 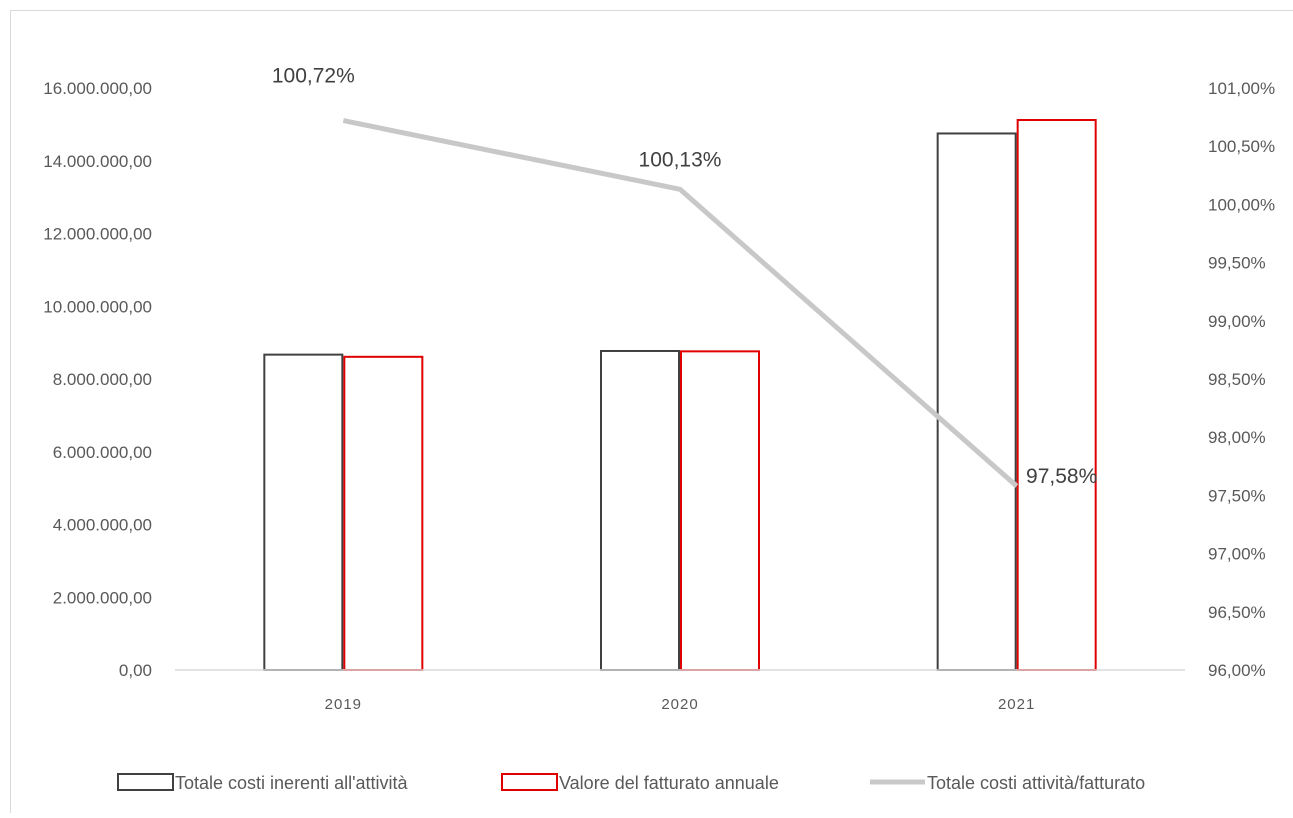 I want to click on y-right-tick-label: 99,00%, so click(x=1237, y=321).